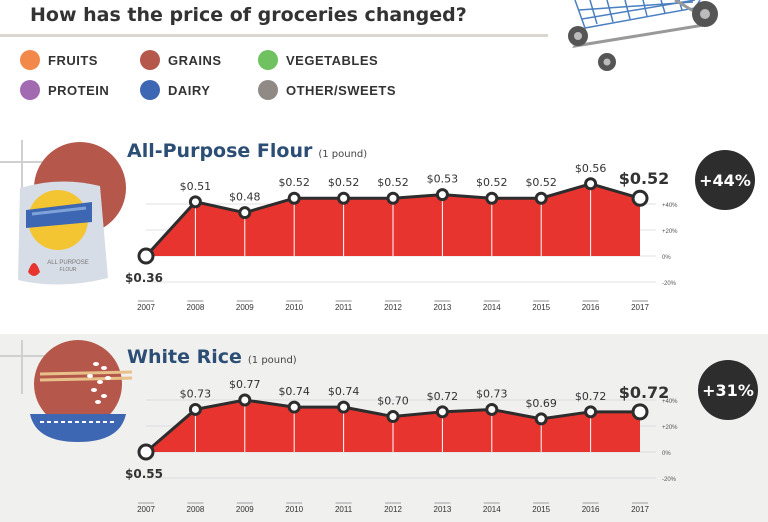  What do you see at coordinates (196, 186) in the screenshot?
I see `price-label: $0.51` at bounding box center [196, 186].